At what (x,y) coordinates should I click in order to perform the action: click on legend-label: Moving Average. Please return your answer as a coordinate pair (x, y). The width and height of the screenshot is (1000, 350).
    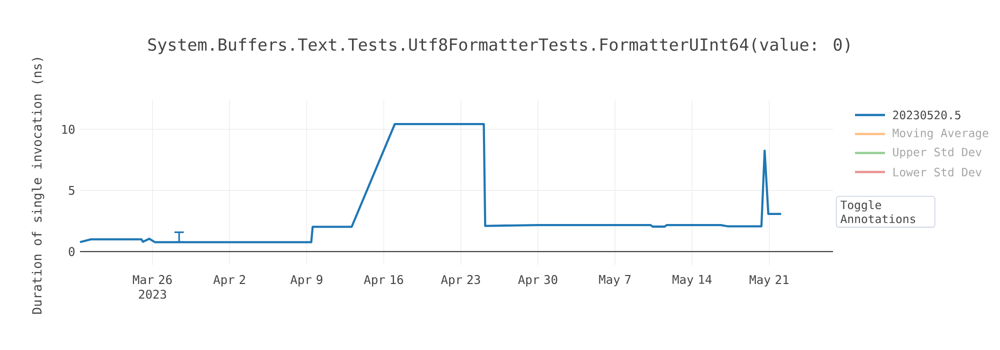
    Looking at the image, I should click on (940, 134).